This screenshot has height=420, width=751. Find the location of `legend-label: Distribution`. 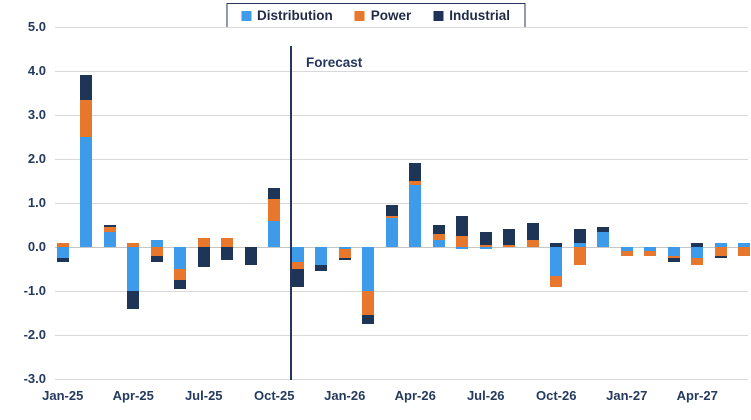

legend-label: Distribution is located at coordinates (294, 15).